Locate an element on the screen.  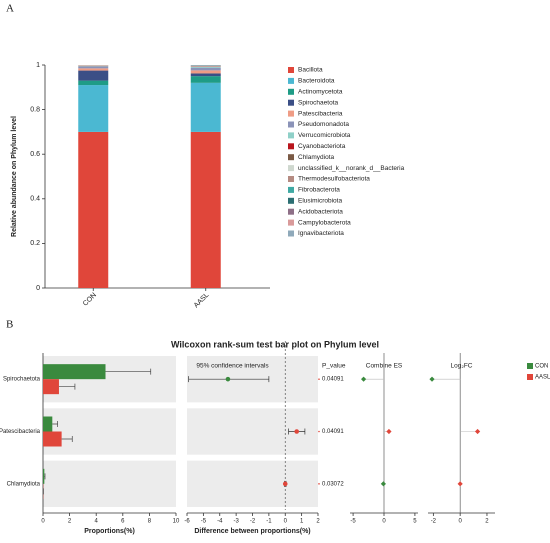
x-tick-label: 6 is located at coordinates (123, 522).